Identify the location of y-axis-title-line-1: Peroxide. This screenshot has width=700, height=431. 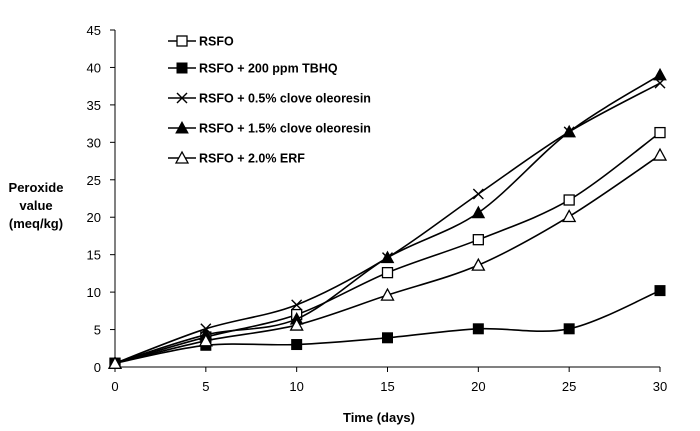
(36, 187).